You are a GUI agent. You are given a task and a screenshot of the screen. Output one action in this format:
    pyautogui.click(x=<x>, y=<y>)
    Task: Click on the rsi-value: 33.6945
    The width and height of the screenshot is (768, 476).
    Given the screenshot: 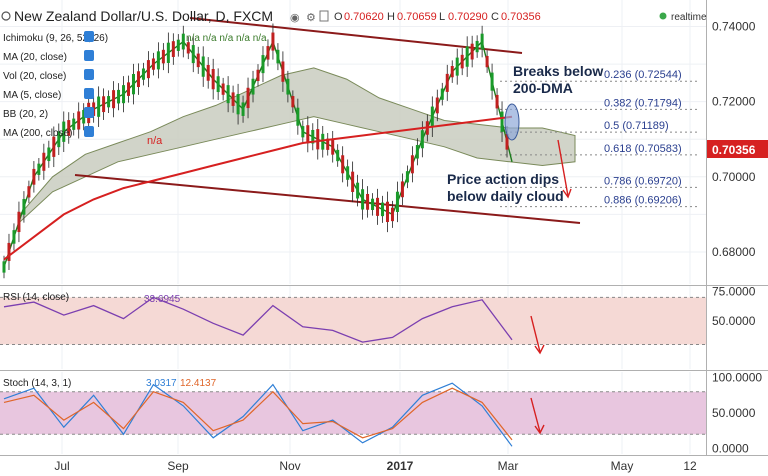 What is the action you would take?
    pyautogui.click(x=162, y=299)
    